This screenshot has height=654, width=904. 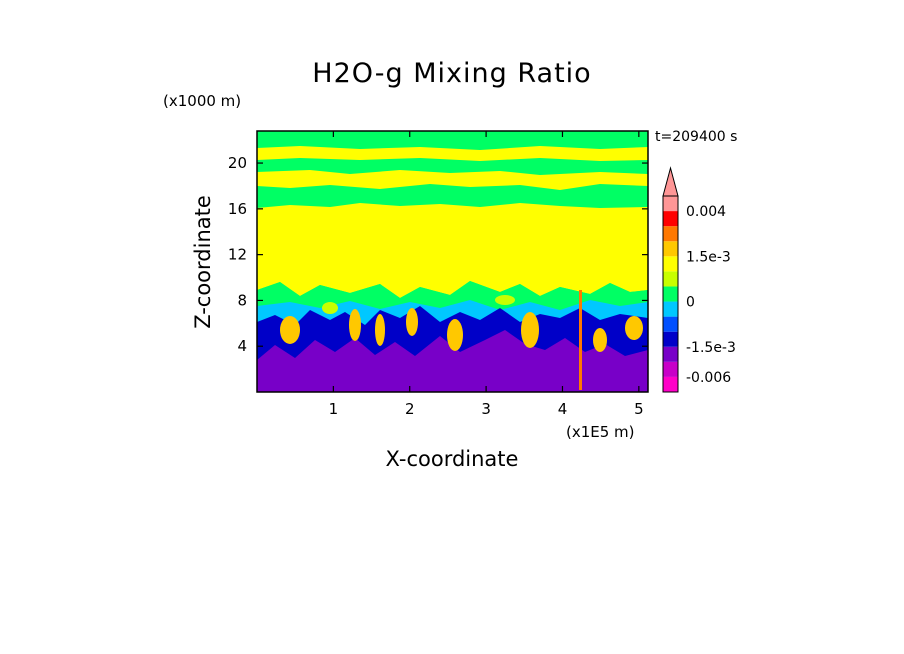 I want to click on colorbar-tick-label: -0.006, so click(x=708, y=378).